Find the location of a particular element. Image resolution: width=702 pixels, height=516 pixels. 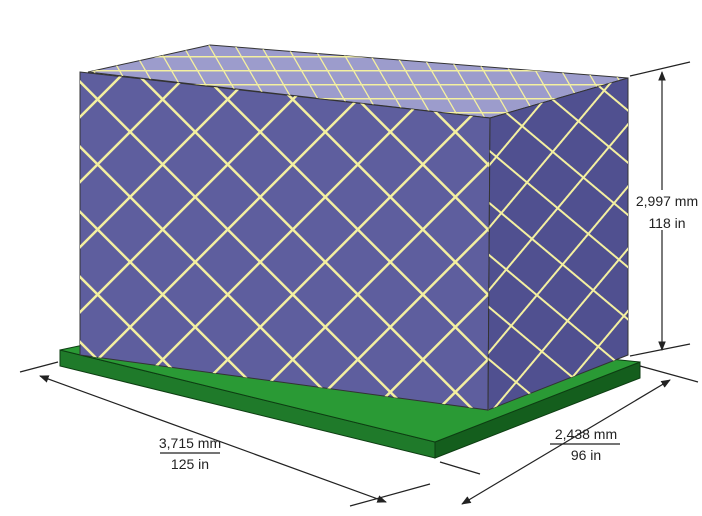

label-backing is located at coordinates (666, 210).